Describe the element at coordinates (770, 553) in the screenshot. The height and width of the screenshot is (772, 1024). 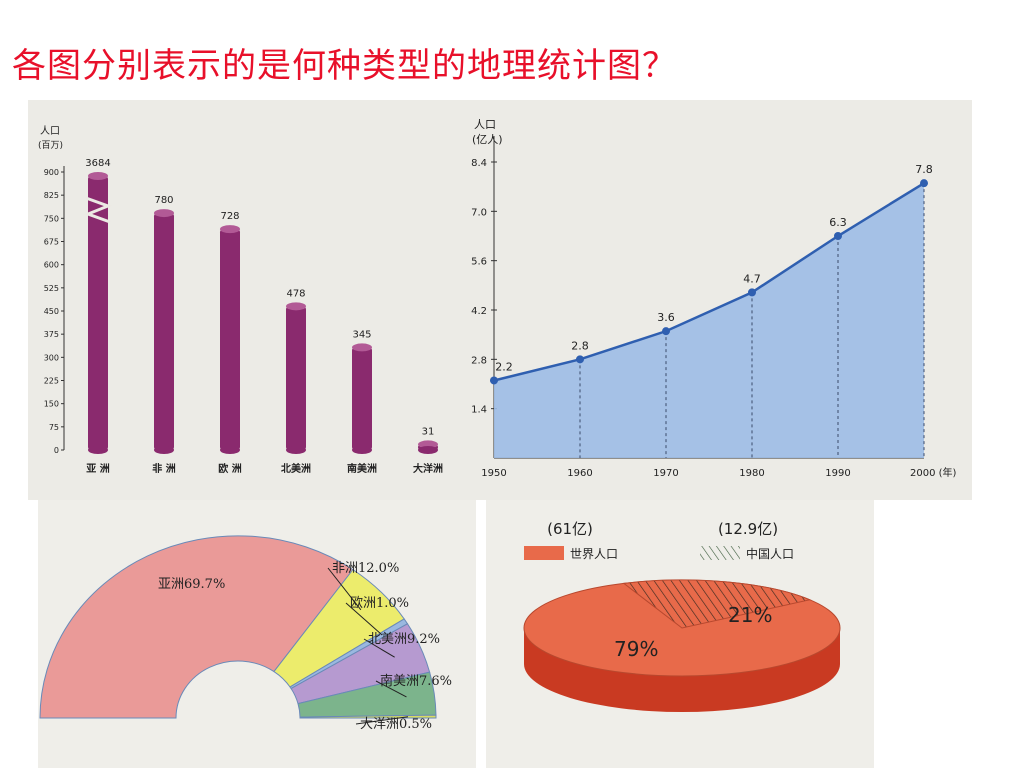
I see `pie3d-legend-label: 中国人口` at that location.